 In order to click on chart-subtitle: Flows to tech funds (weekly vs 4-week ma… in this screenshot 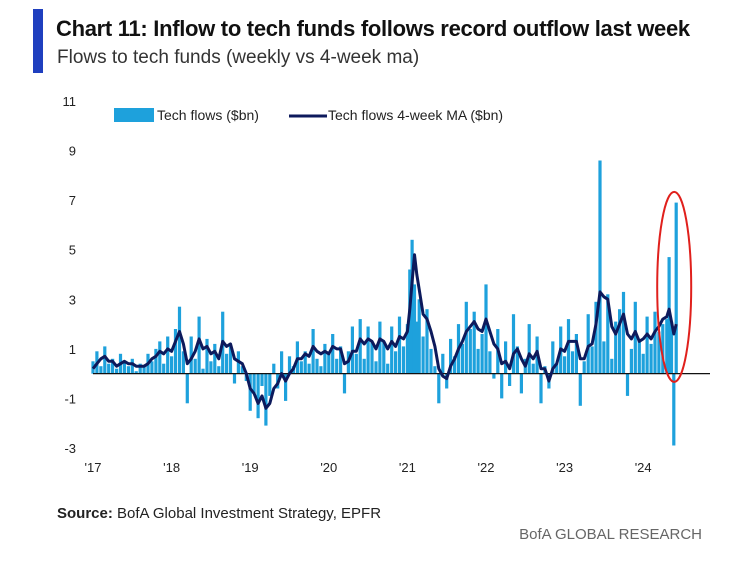, I will do `click(238, 57)`.